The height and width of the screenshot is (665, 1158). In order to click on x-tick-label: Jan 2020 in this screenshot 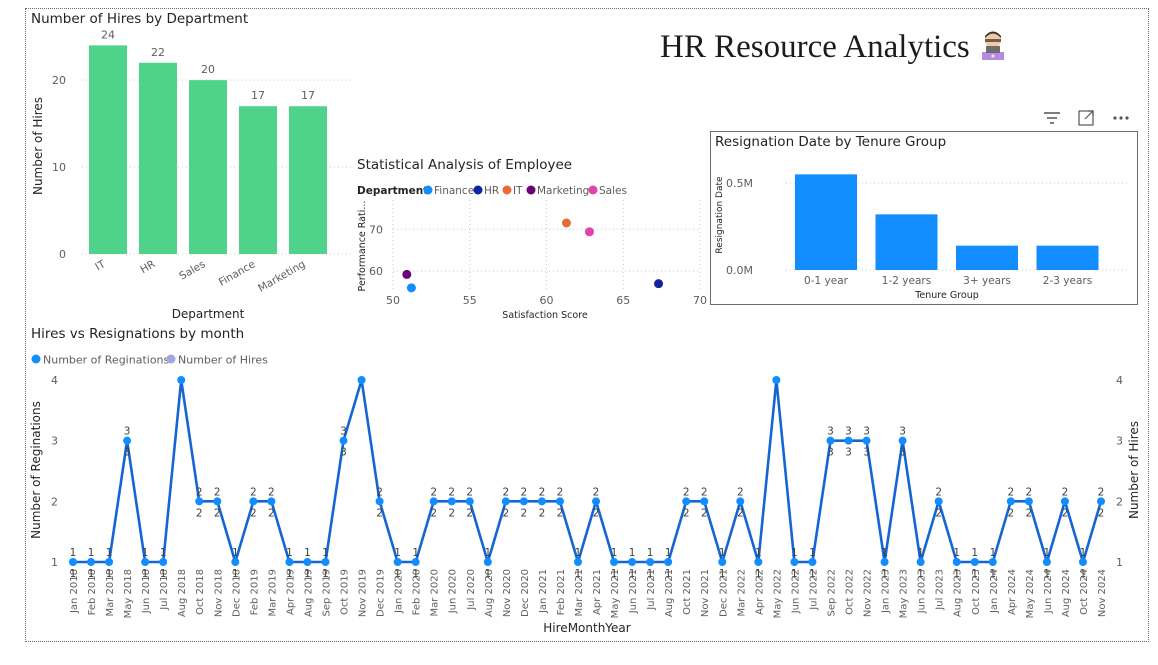, I will do `click(399, 591)`.